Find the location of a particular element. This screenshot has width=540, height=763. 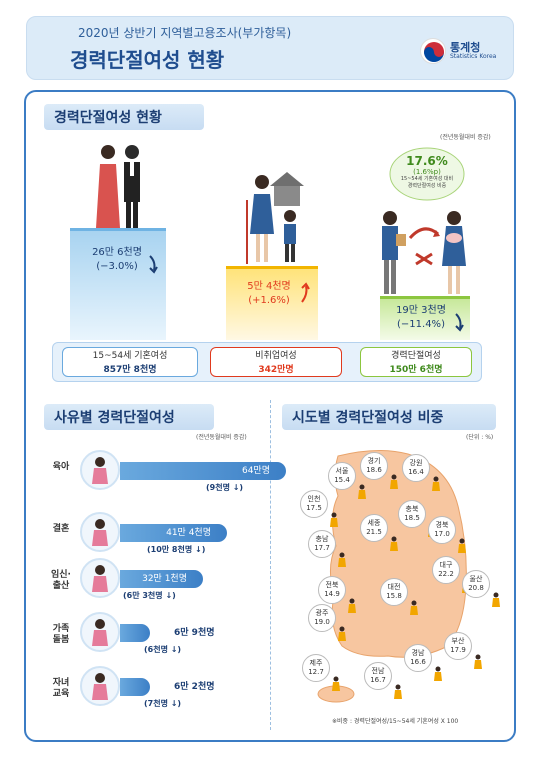

header-subtitle: 2020년 상반기 지역별고용조사(부가항목) is located at coordinates (185, 33).